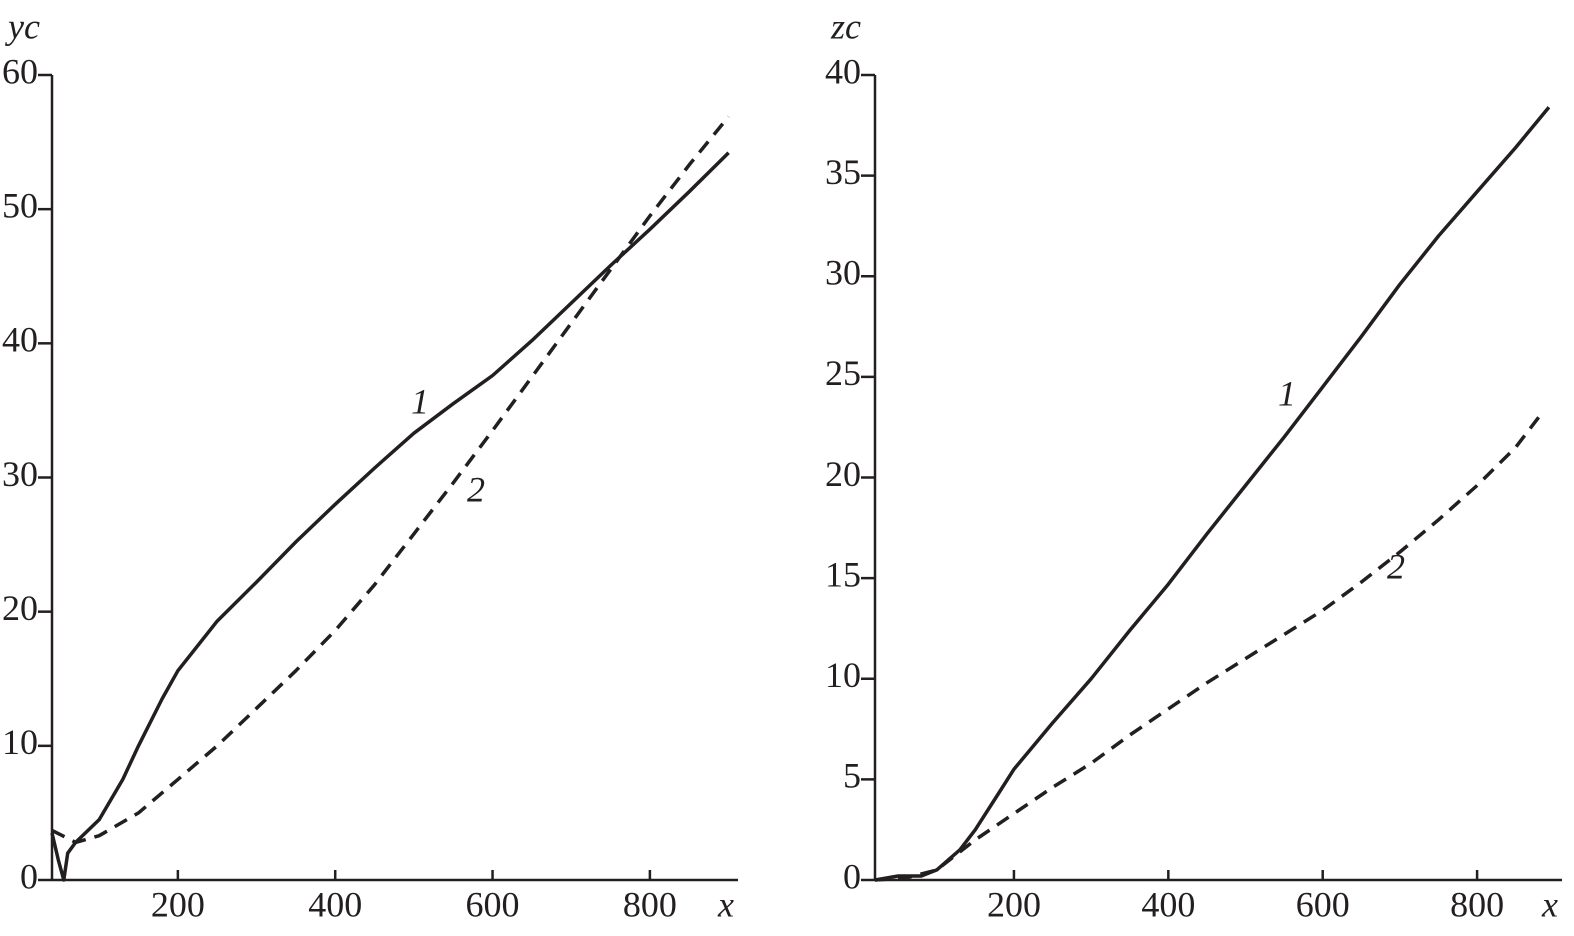  Describe the element at coordinates (845, 26) in the screenshot. I see `y-axis-label: zc` at that location.